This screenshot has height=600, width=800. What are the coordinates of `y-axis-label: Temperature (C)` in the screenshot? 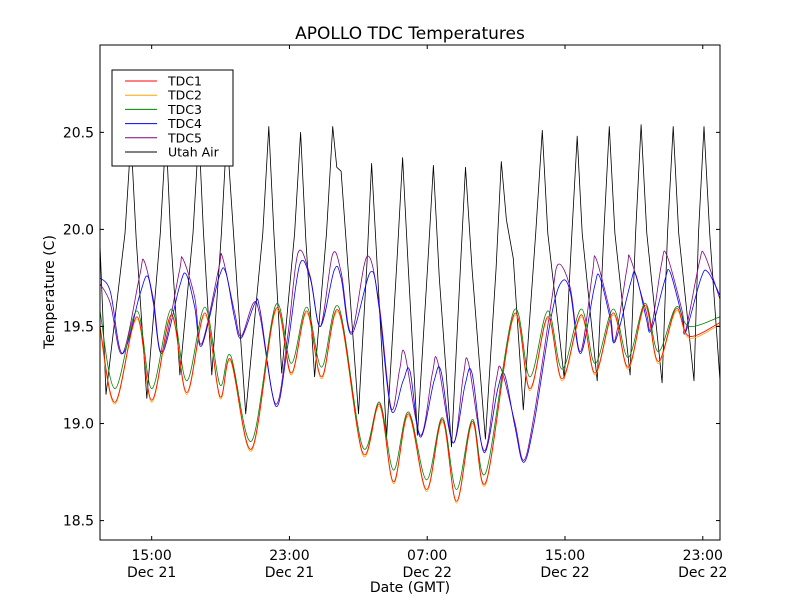 It's located at (50, 292).